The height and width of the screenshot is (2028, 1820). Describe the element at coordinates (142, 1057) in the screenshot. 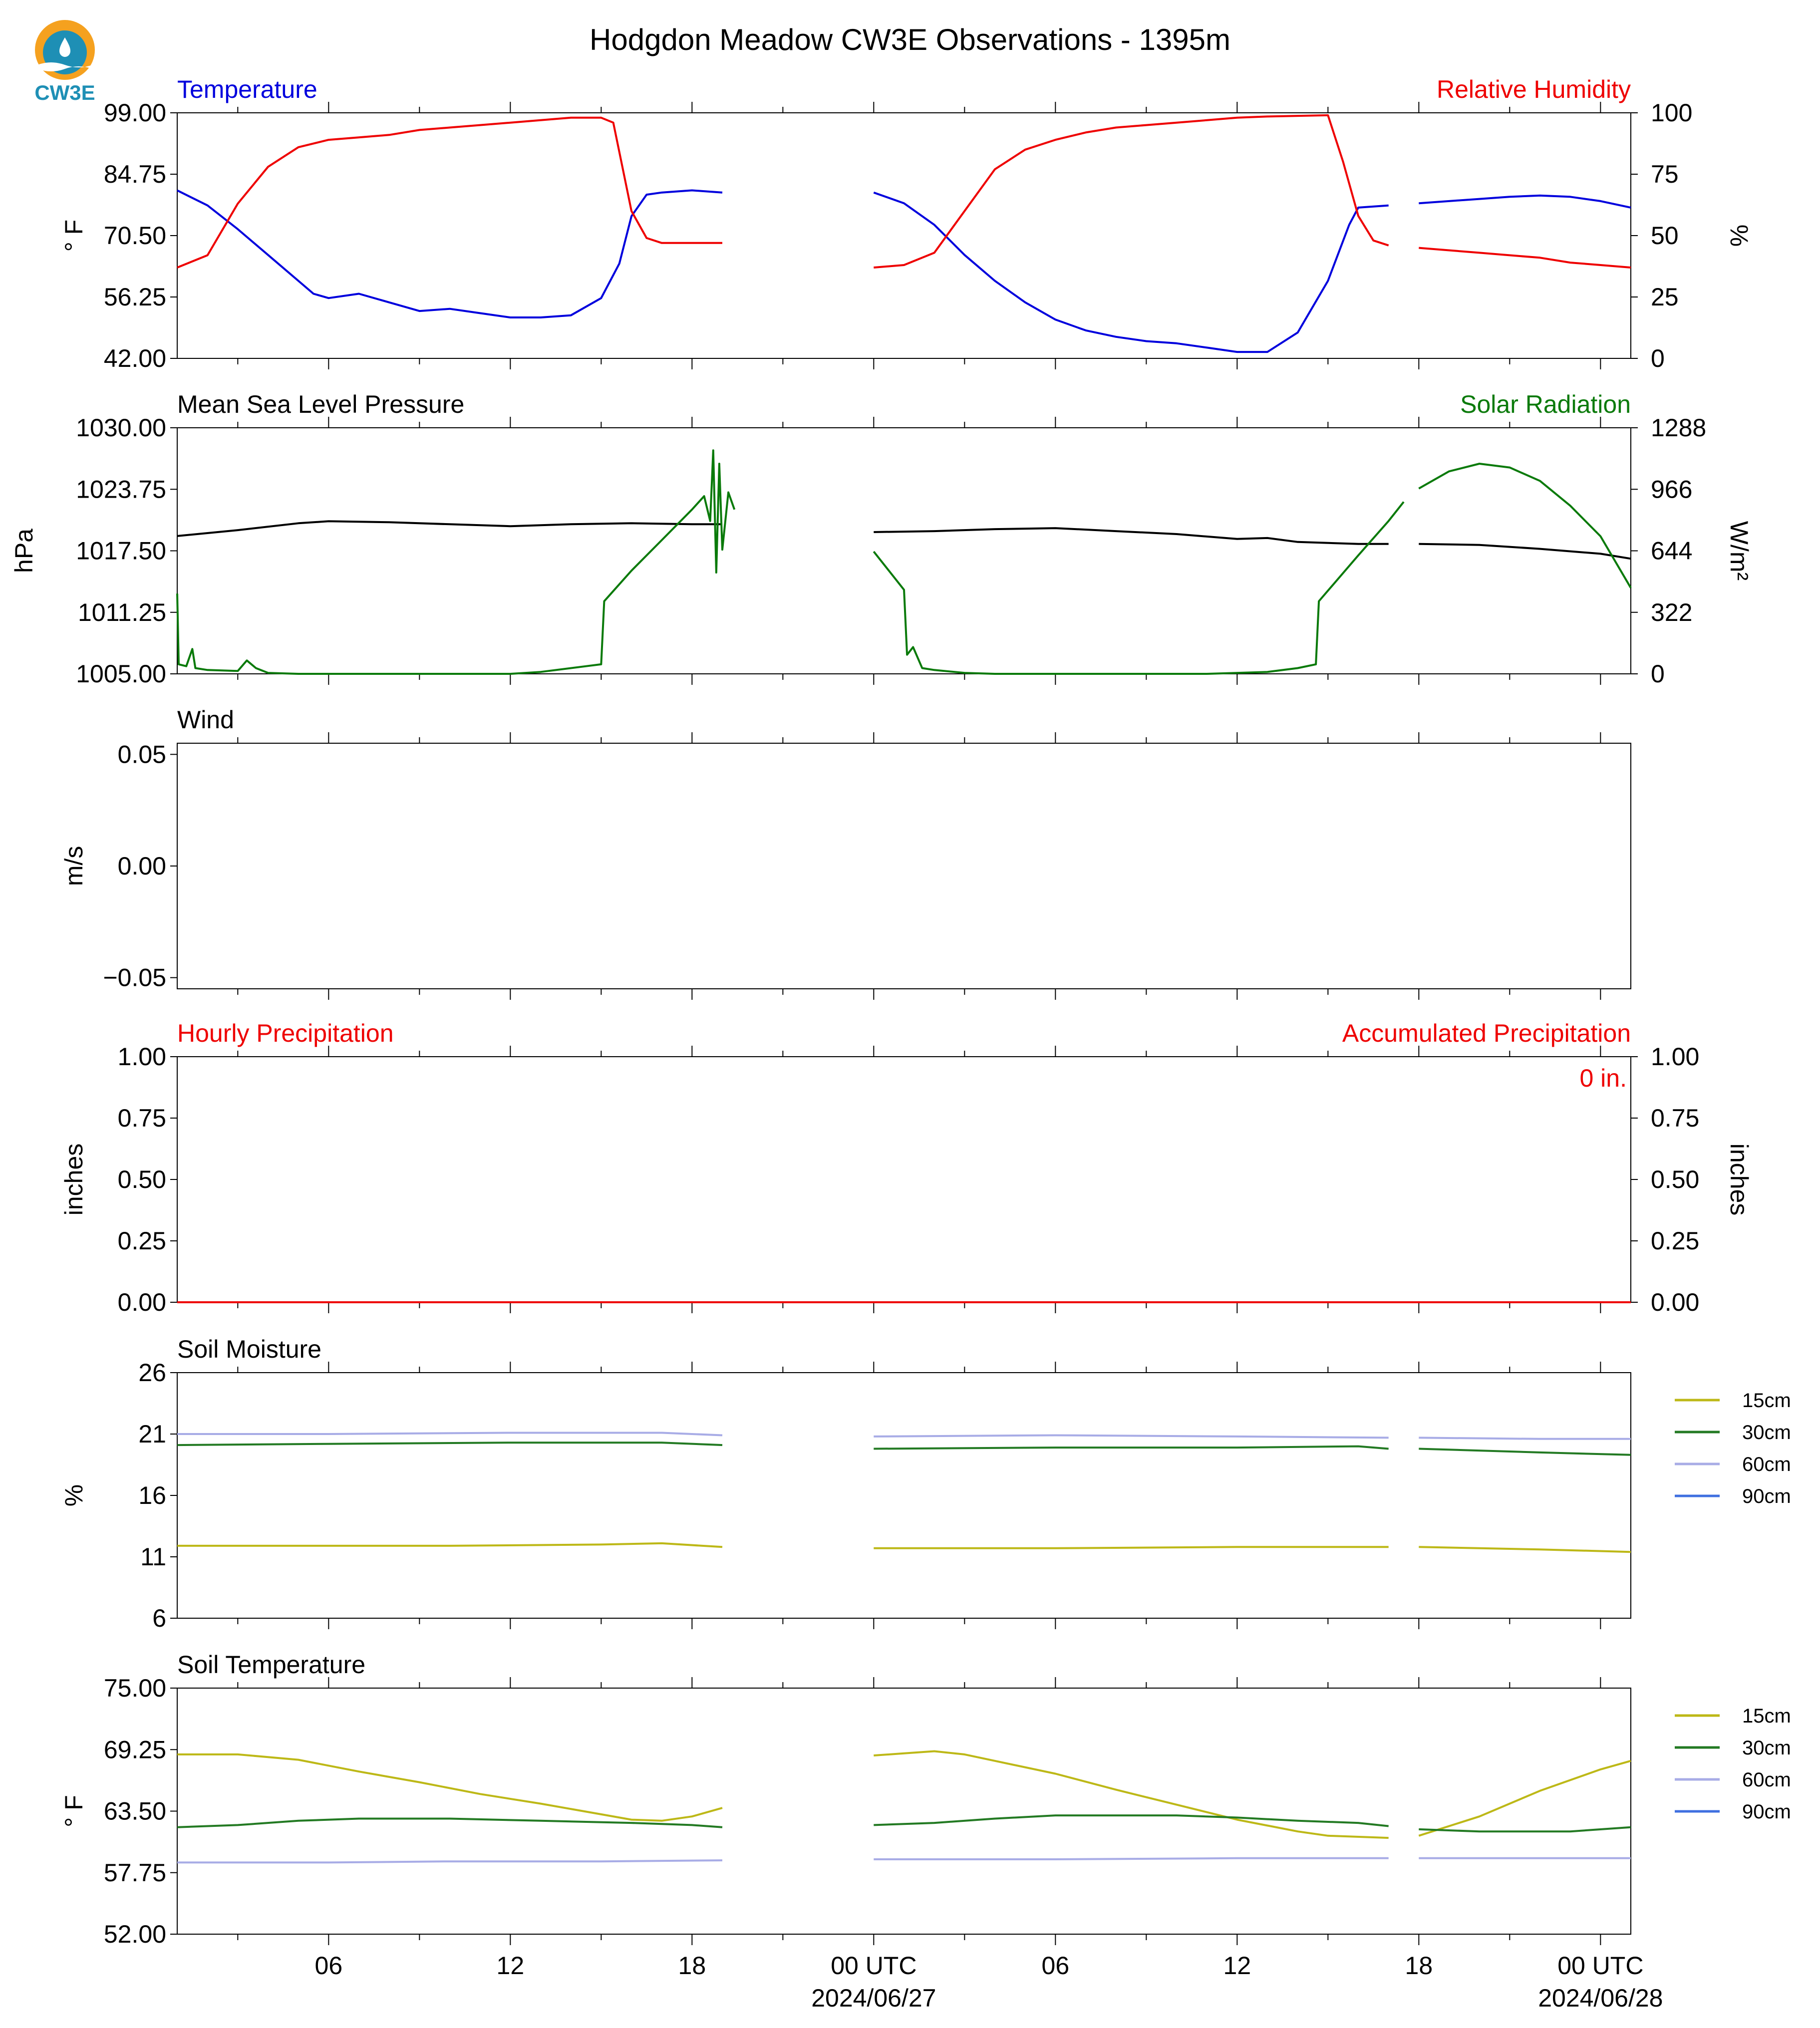

I see `y-tick-label-left: 1.00` at that location.